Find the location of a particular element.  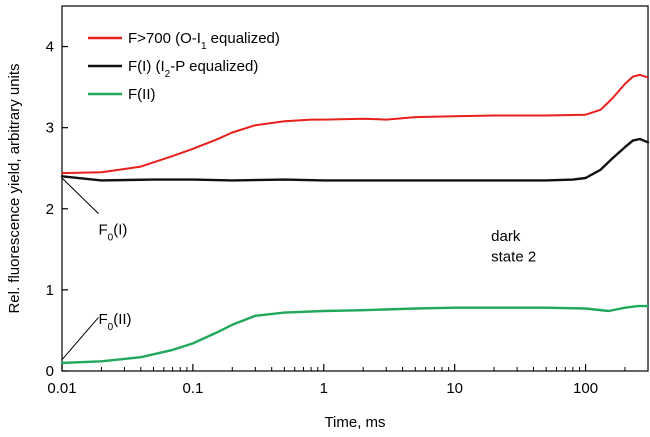

x-tick-label: 0.01 is located at coordinates (61, 388).